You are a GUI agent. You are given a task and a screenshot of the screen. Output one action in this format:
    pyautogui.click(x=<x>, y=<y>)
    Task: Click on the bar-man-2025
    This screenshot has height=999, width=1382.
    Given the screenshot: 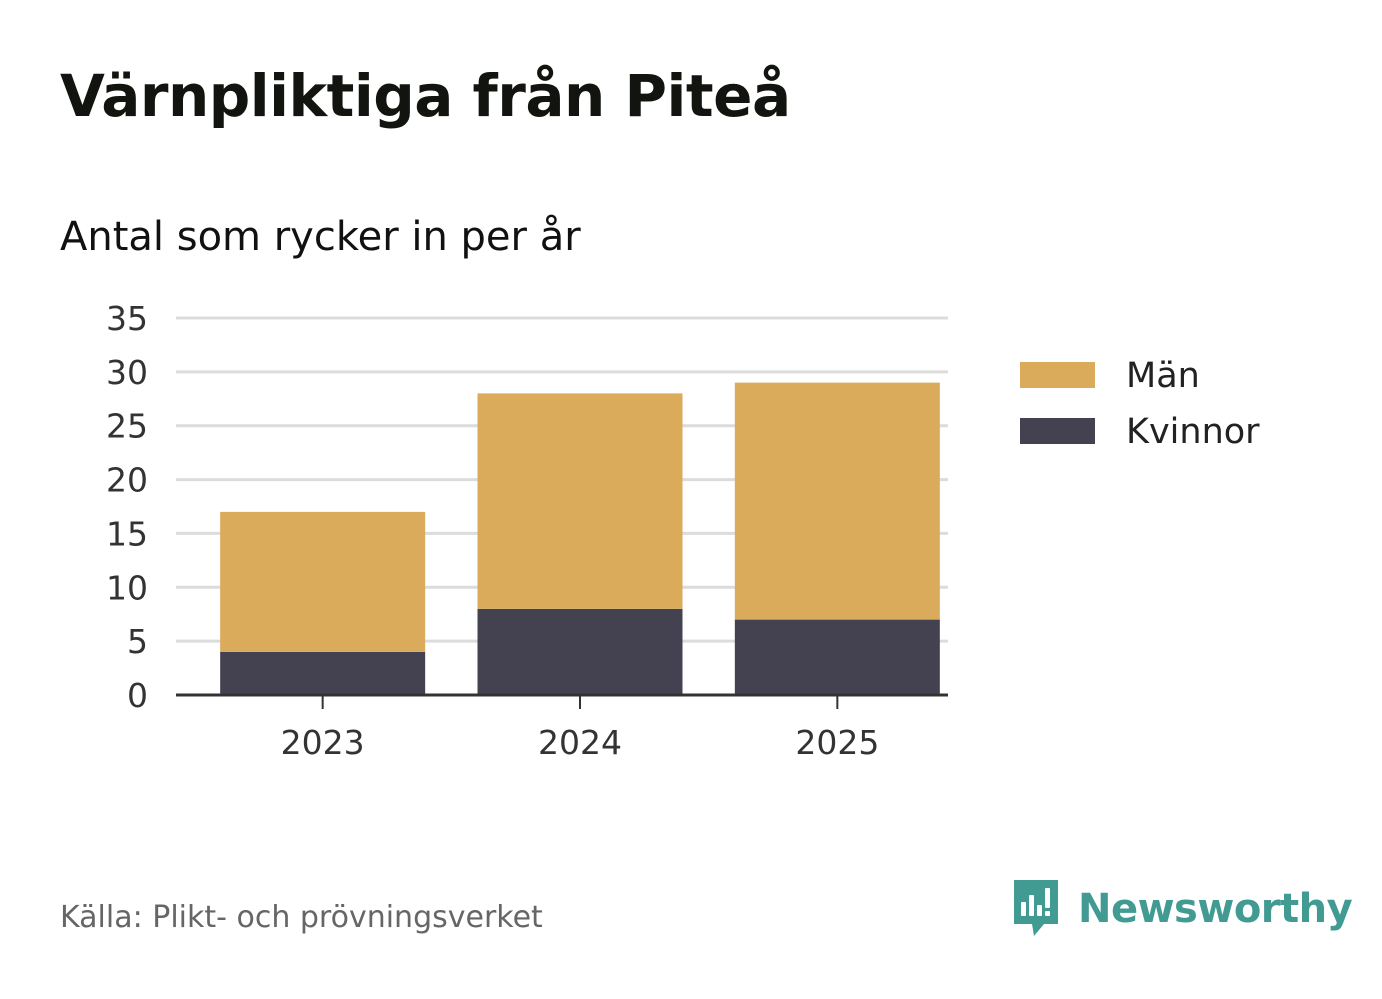 What is the action you would take?
    pyautogui.click(x=837, y=501)
    